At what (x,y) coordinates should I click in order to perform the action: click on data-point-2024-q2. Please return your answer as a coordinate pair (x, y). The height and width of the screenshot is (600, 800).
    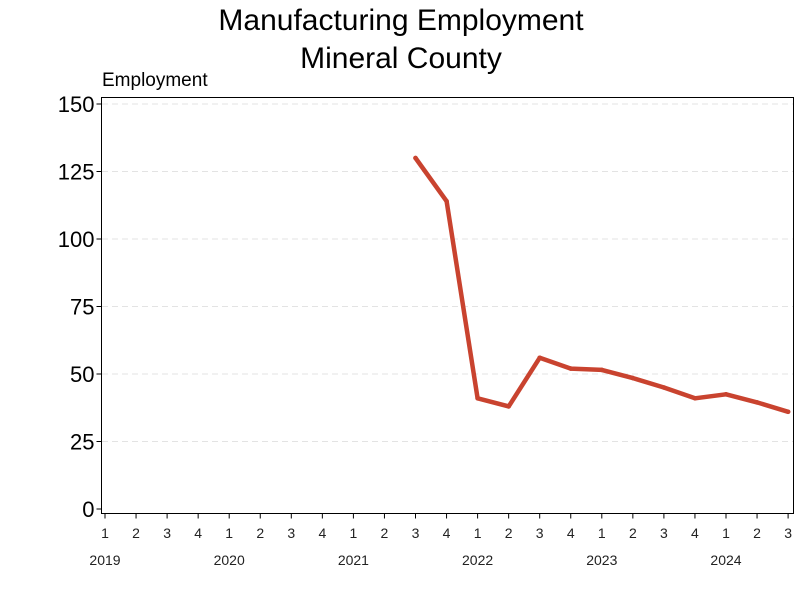
    Looking at the image, I should click on (757, 402).